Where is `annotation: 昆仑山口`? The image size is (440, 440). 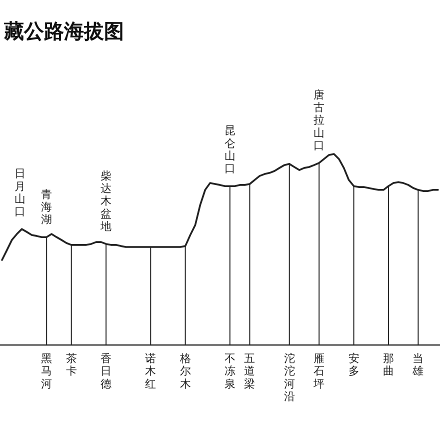 annotation: 昆仑山口 is located at coordinates (230, 150).